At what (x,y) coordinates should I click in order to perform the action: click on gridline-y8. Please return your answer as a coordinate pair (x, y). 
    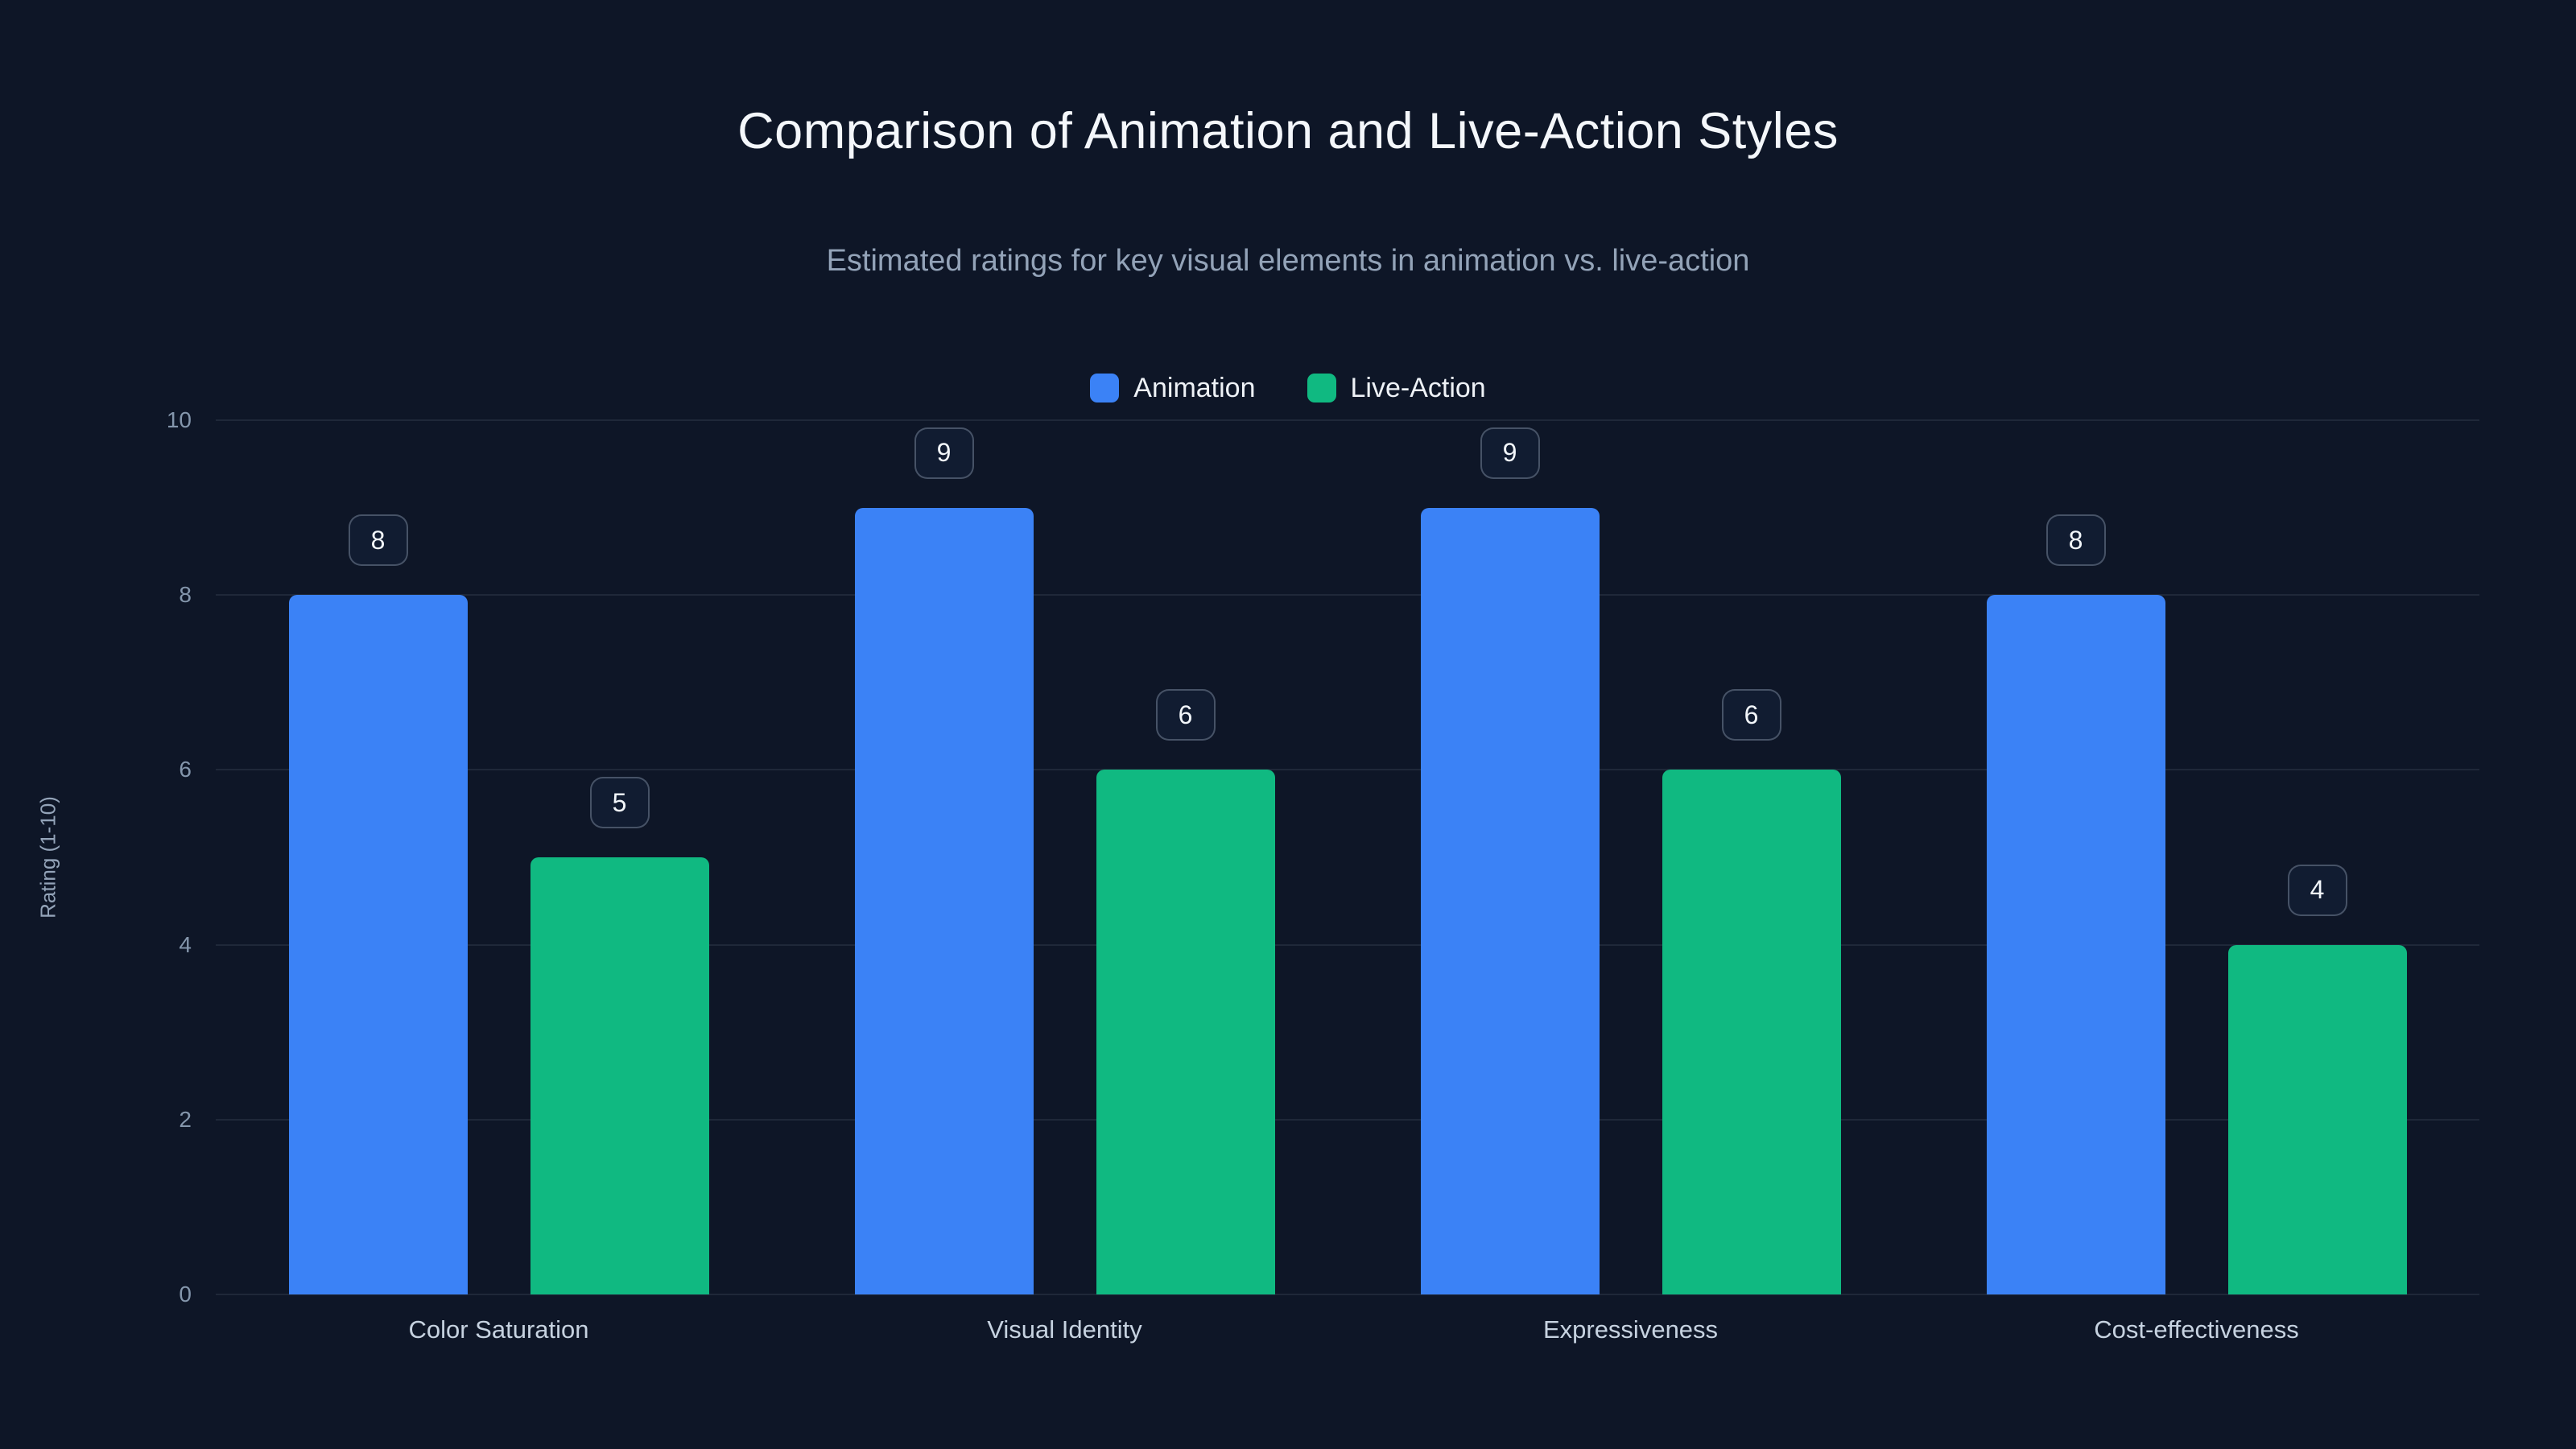
    Looking at the image, I should click on (1347, 595).